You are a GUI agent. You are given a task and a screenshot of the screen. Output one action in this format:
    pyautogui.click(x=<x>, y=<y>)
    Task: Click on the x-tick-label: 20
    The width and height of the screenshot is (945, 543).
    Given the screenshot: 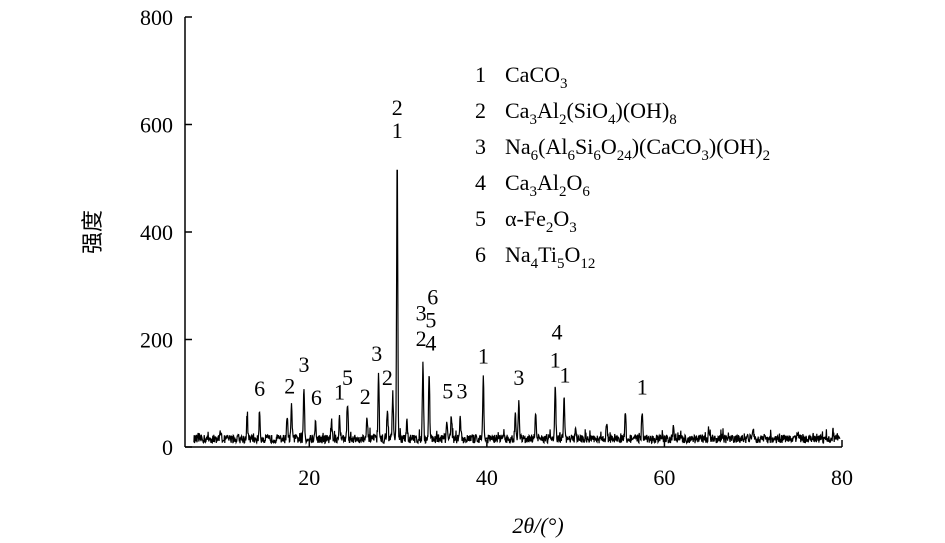 What is the action you would take?
    pyautogui.click(x=309, y=477)
    